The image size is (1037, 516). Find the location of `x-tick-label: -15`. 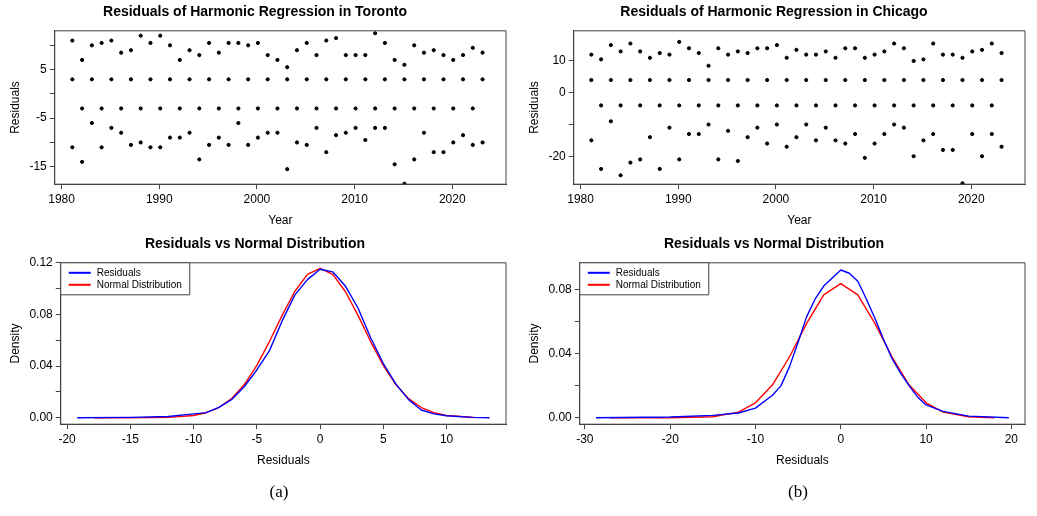

x-tick-label: -15 is located at coordinates (130, 438).